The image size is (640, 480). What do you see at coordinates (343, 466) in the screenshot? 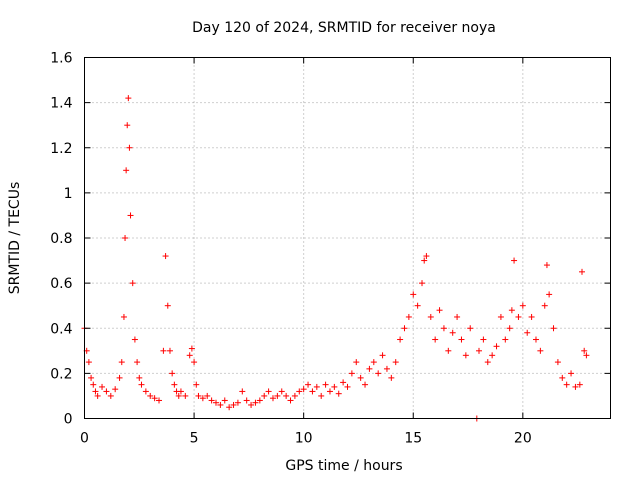
I see `x-axis-label: GPS time / hours` at bounding box center [343, 466].